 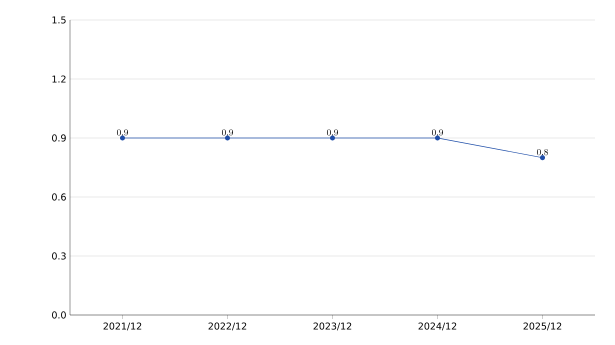 I want to click on x-tick-label: 2023/12, so click(x=333, y=326).